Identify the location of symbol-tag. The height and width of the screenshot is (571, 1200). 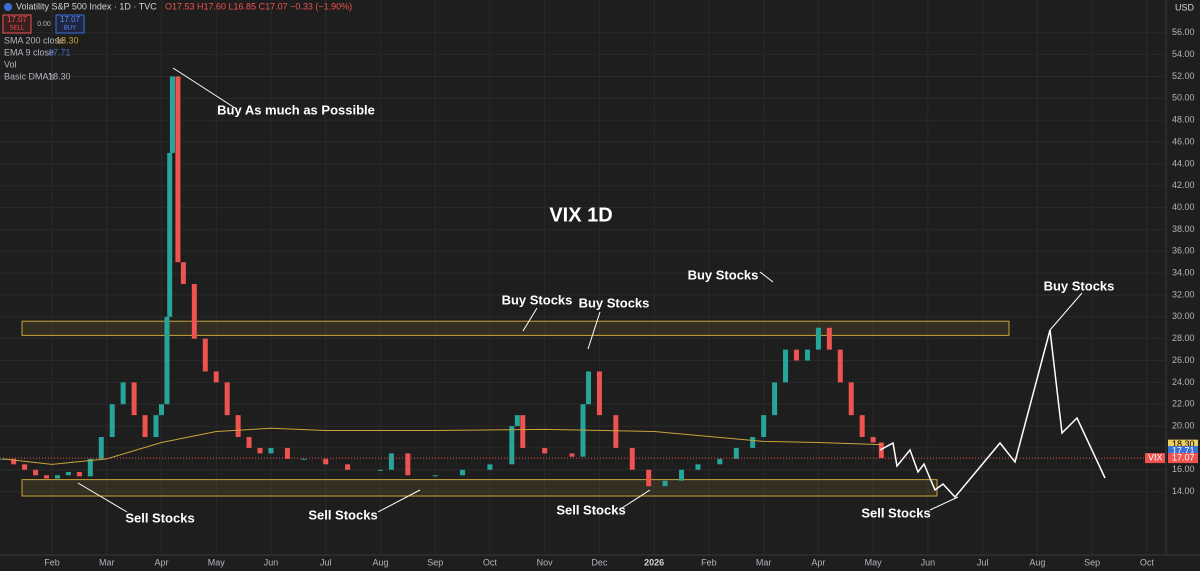
(1155, 458).